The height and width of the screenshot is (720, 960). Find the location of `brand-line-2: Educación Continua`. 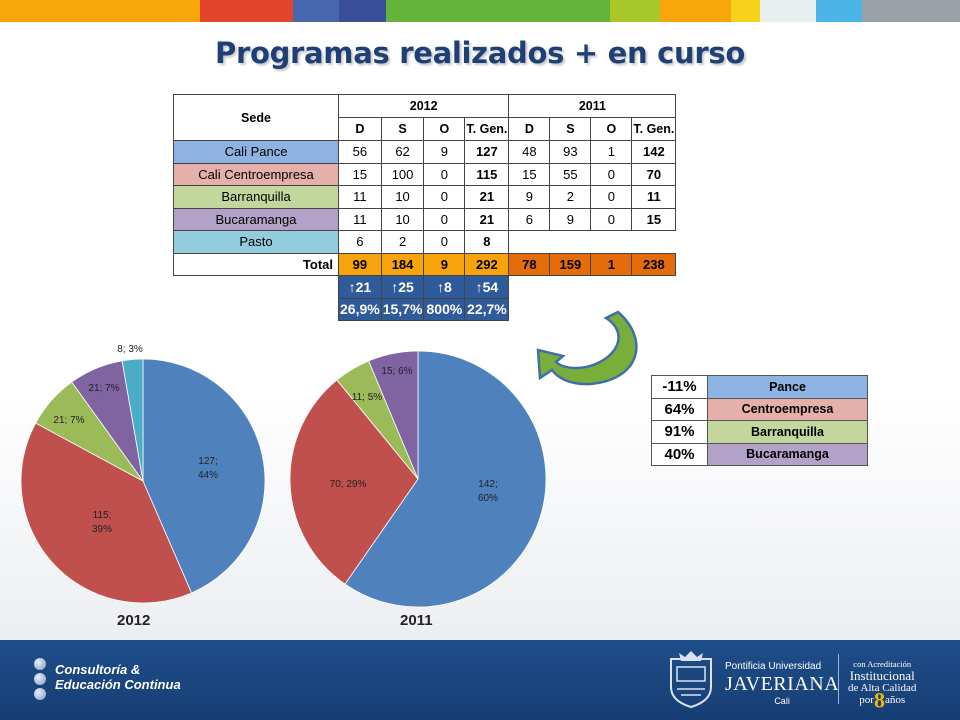

brand-line-2: Educación Continua is located at coordinates (118, 684).